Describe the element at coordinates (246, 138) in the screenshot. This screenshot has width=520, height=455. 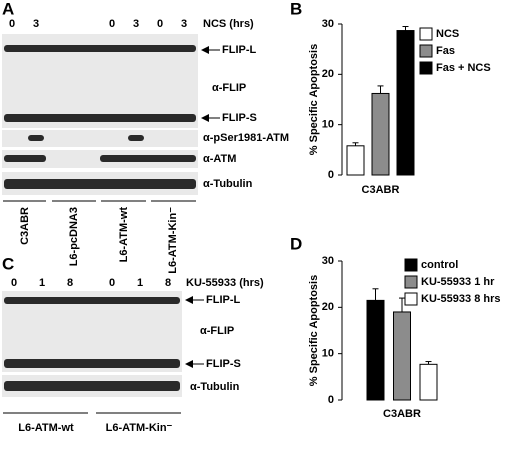
I see `band-label: α-pSer1981-ATM` at that location.